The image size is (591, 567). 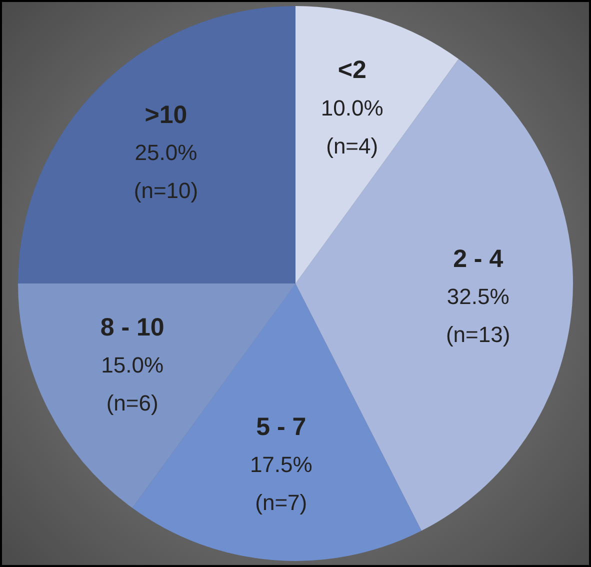 What do you see at coordinates (132, 384) in the screenshot?
I see `data-label: 15.0% (n=6)` at bounding box center [132, 384].